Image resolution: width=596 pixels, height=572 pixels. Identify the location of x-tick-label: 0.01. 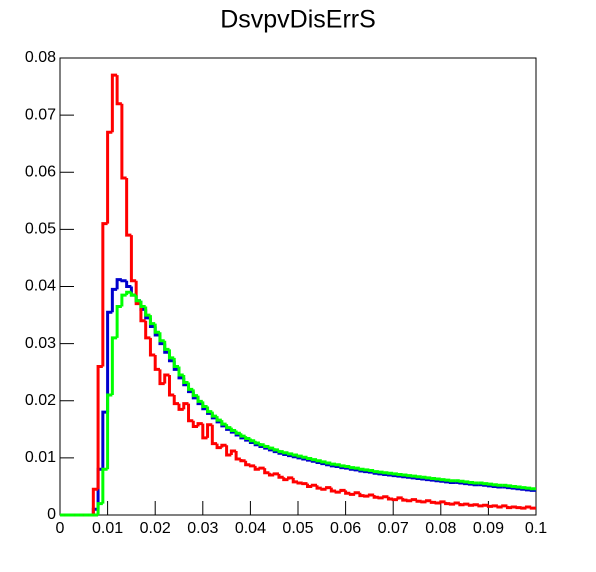
(107, 528).